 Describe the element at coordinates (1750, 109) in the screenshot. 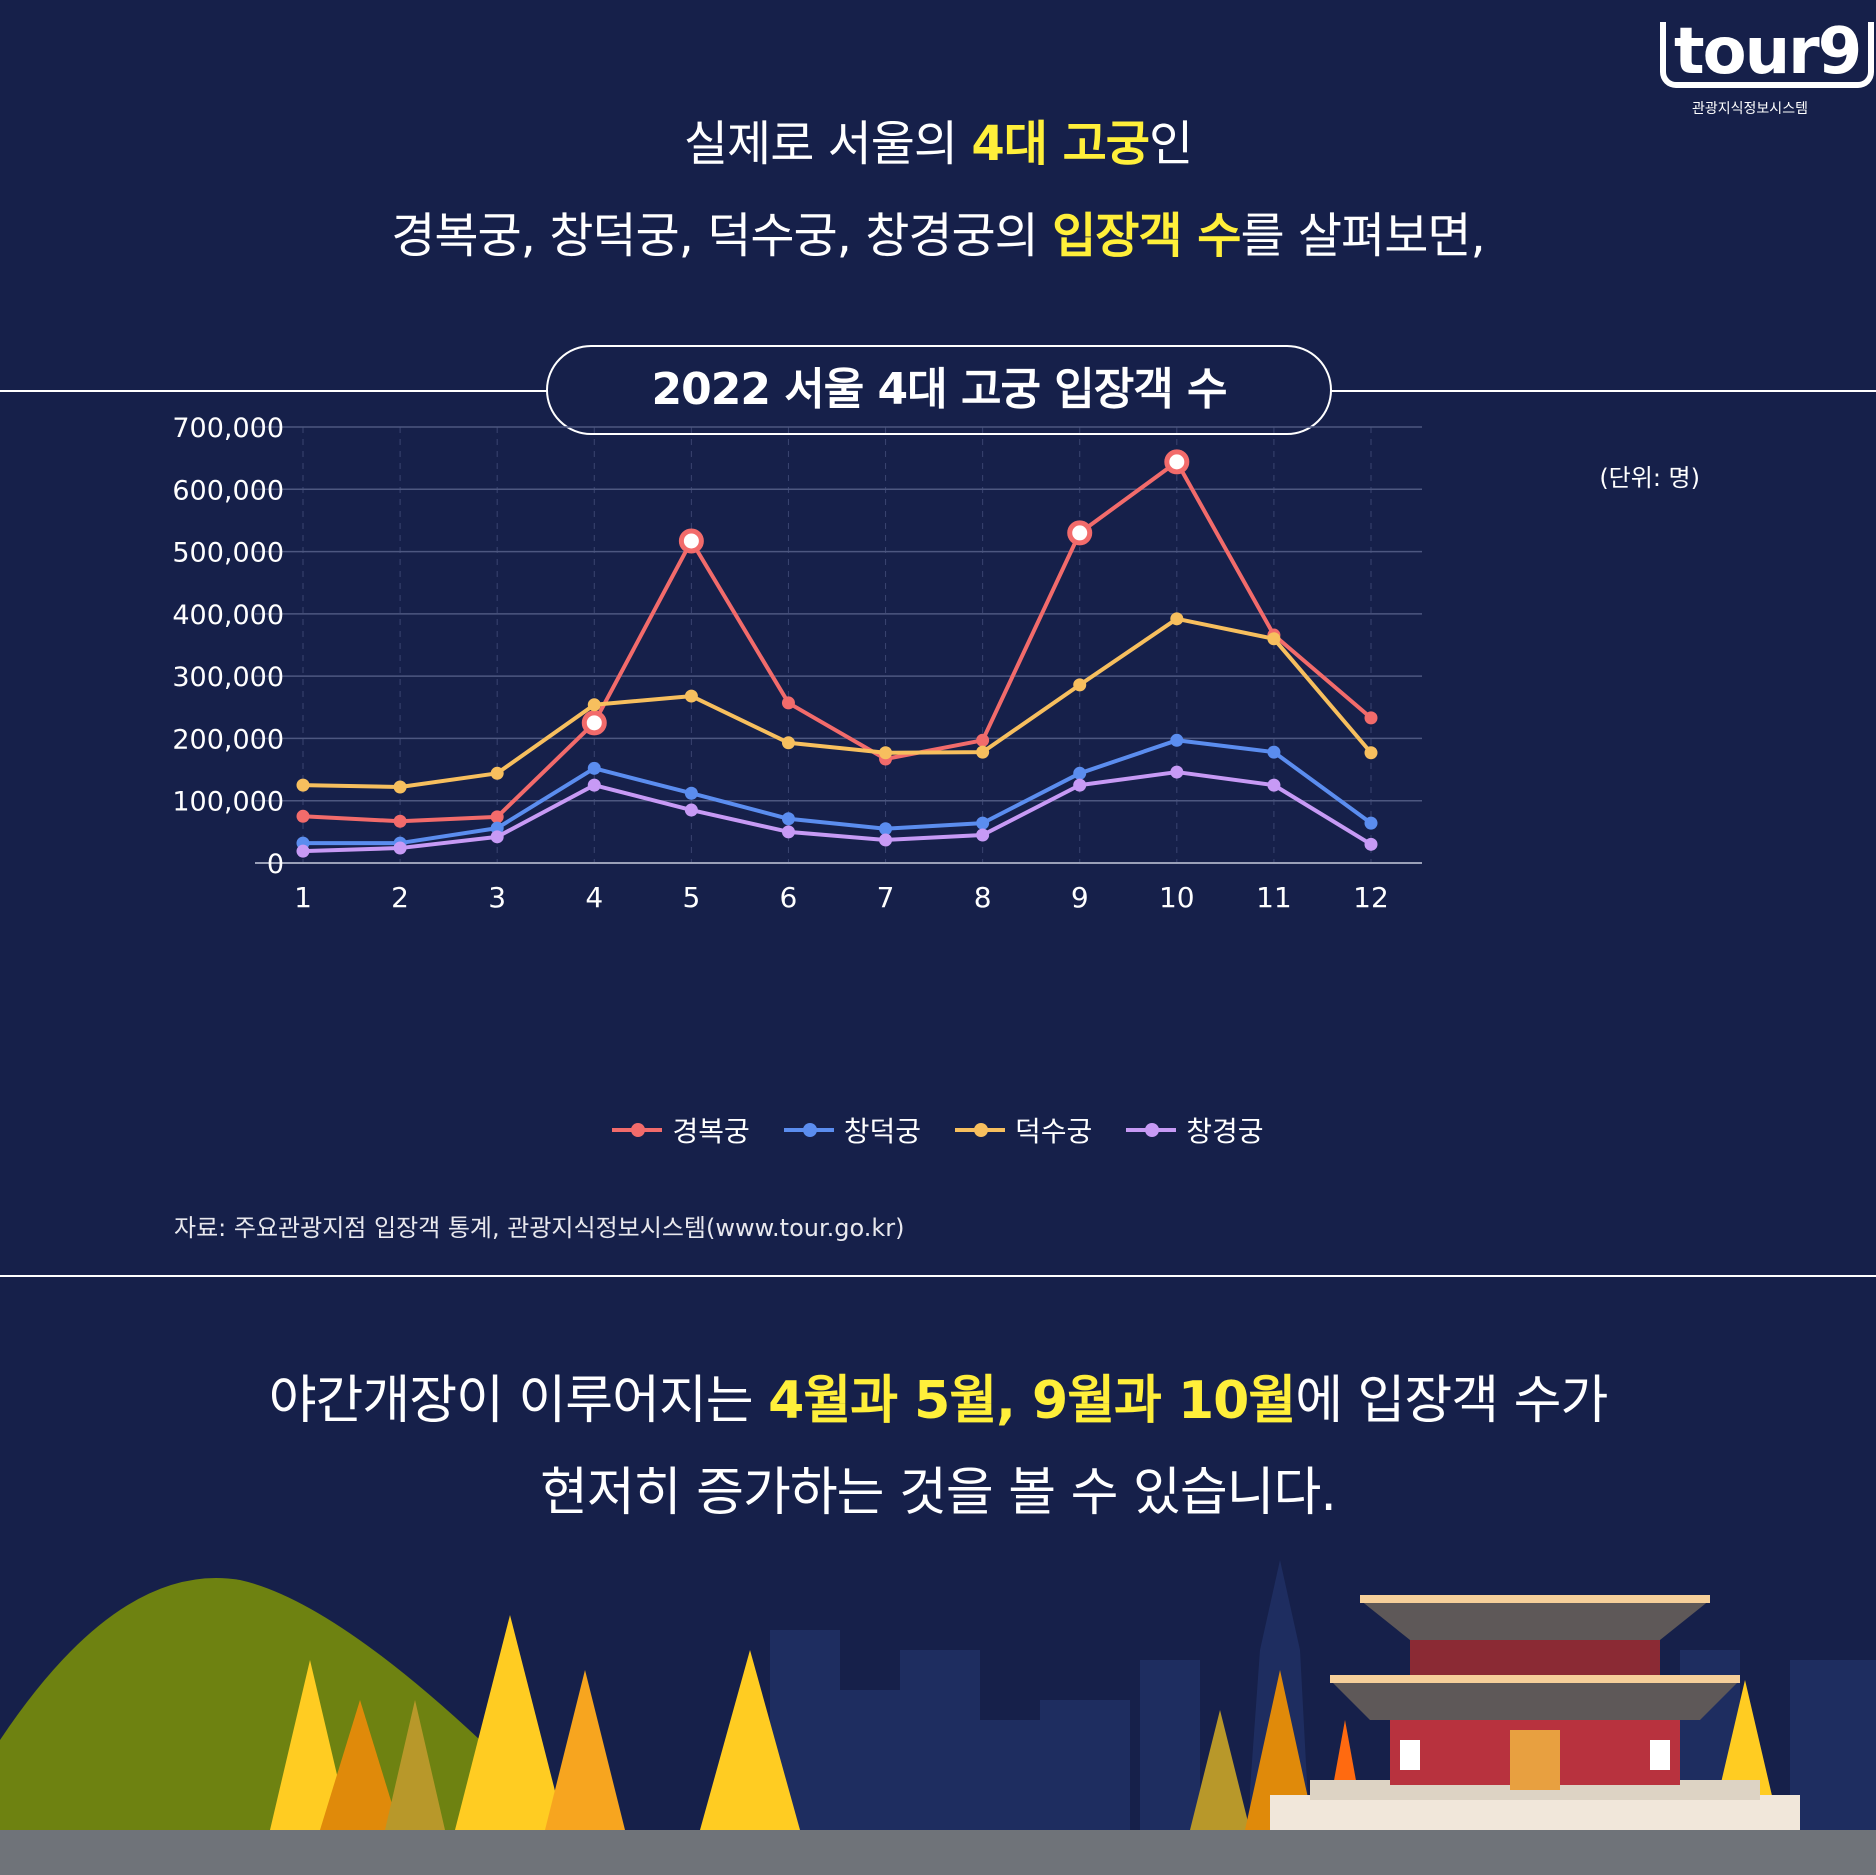

I see `logo-subtitle: 관광지식정보시스템` at that location.